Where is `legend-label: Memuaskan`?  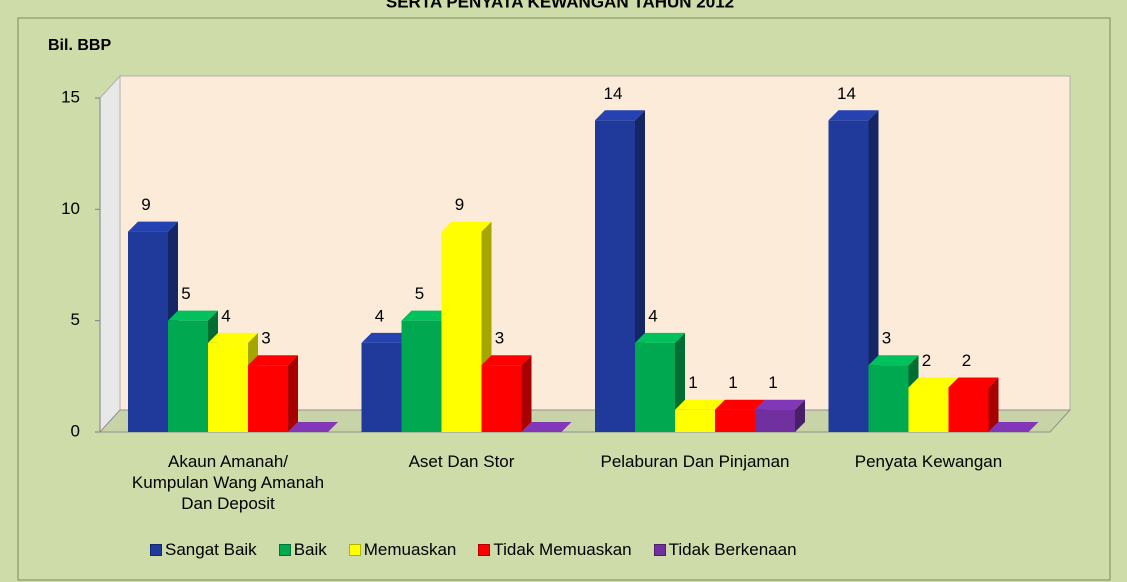
legend-label: Memuaskan is located at coordinates (410, 549).